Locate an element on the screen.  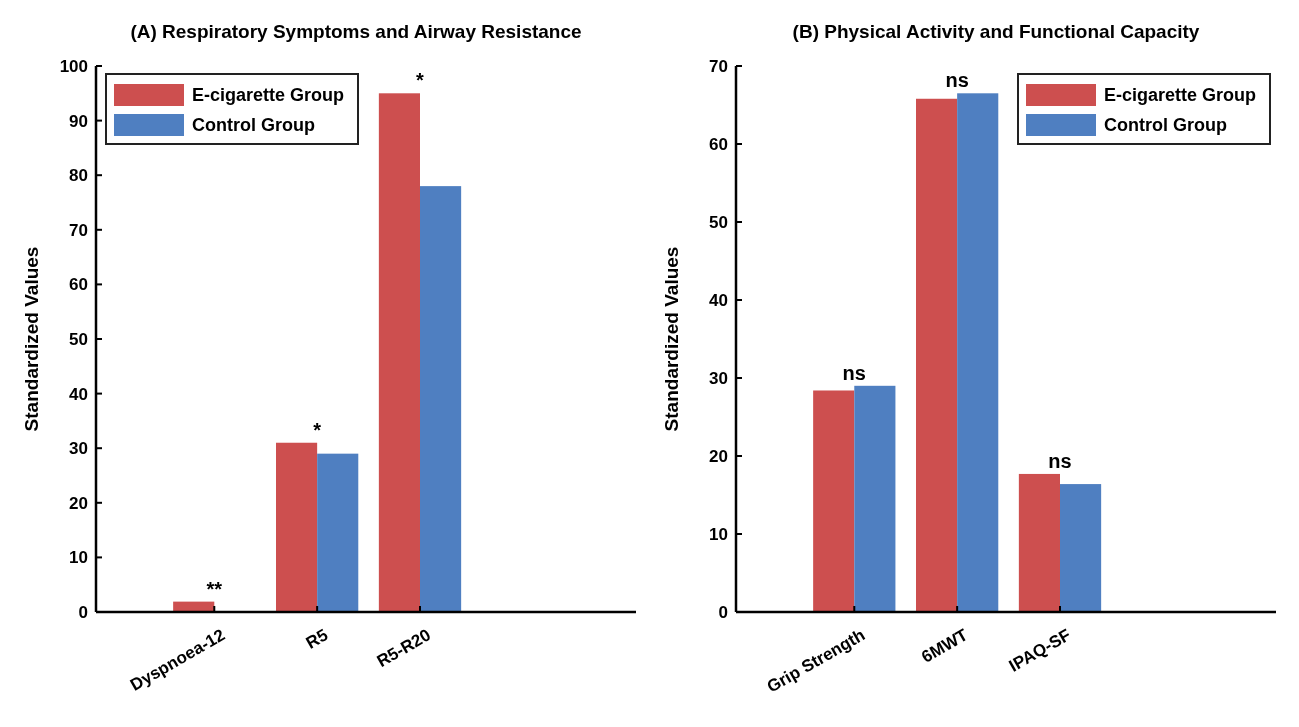
y-tick-label: 100 is located at coordinates (73, 66).